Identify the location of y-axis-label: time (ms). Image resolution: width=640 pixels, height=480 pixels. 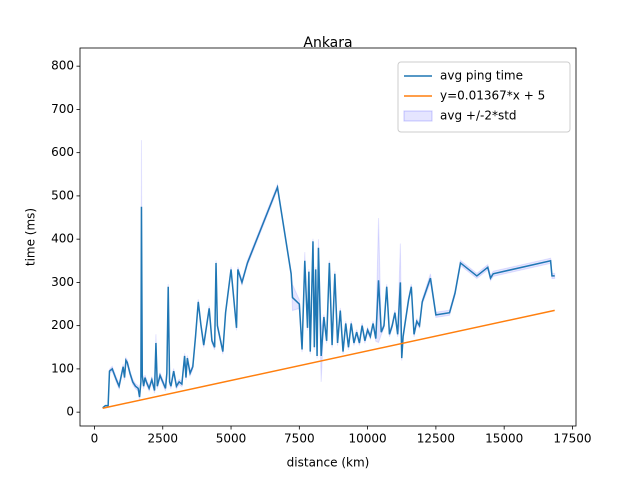
(31, 237).